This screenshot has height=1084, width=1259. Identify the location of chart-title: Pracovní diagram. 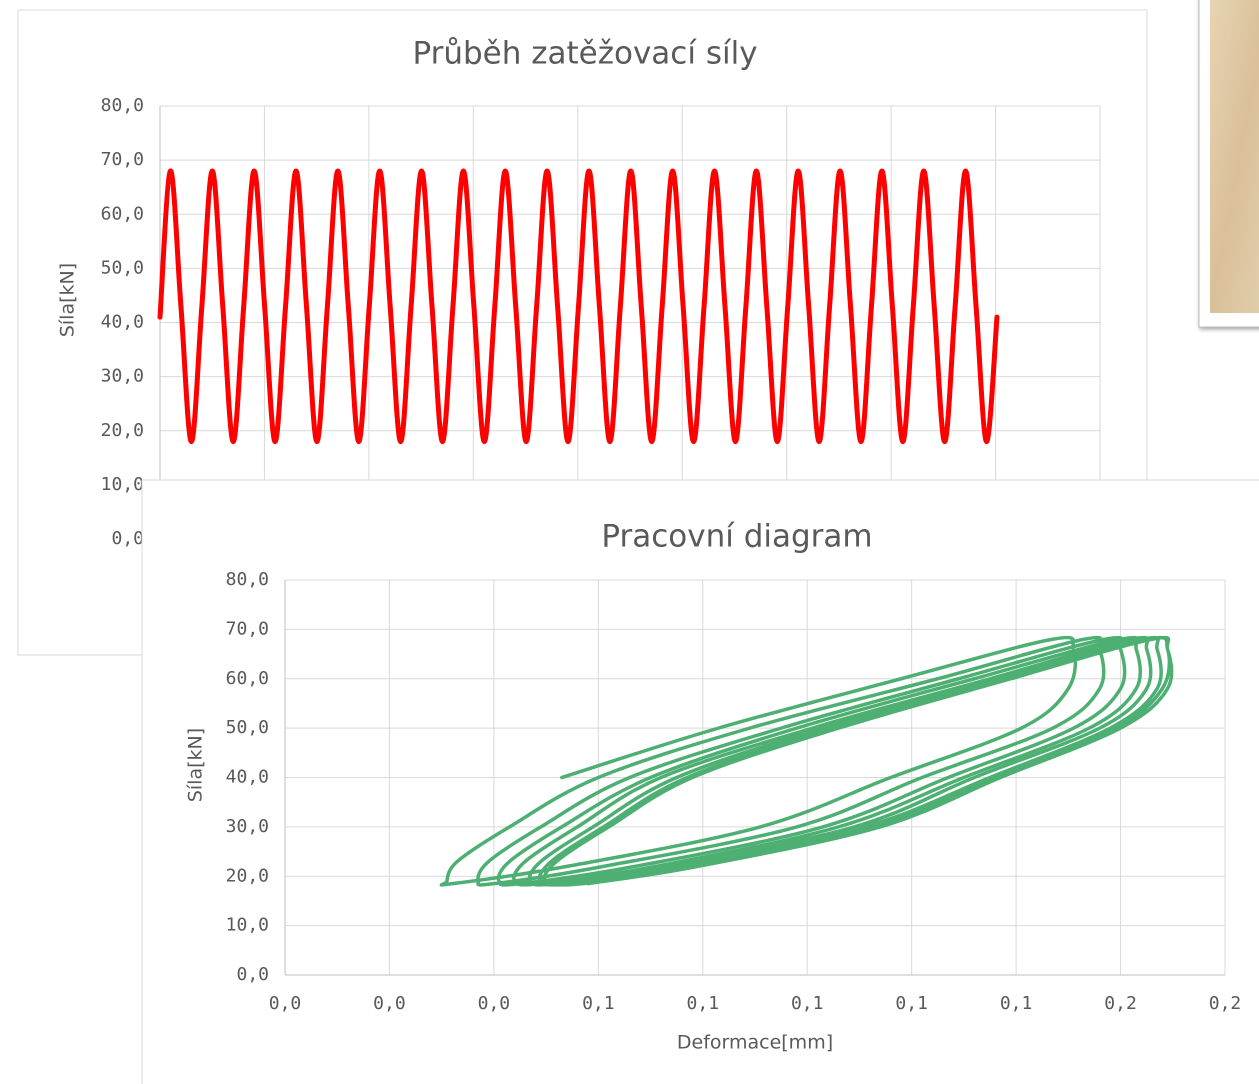
(736, 537).